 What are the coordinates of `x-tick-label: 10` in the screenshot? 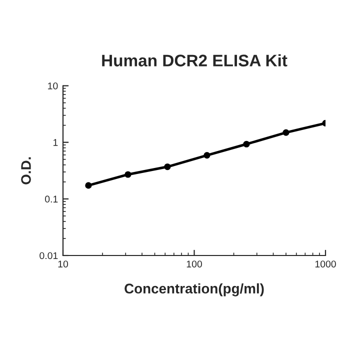 It's located at (63, 264).